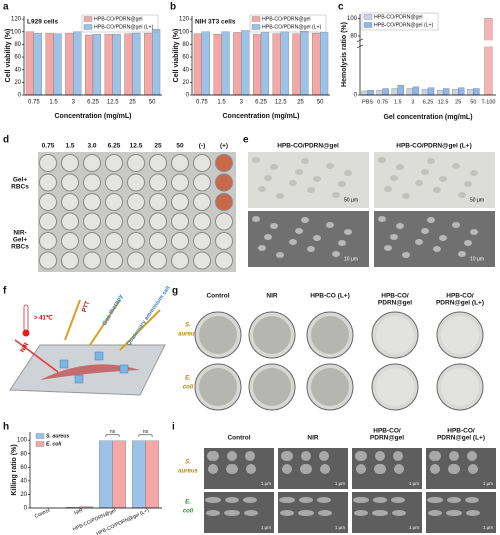  Describe the element at coordinates (353, 37) in the screenshot. I see `y-tick-label: 80` at that location.